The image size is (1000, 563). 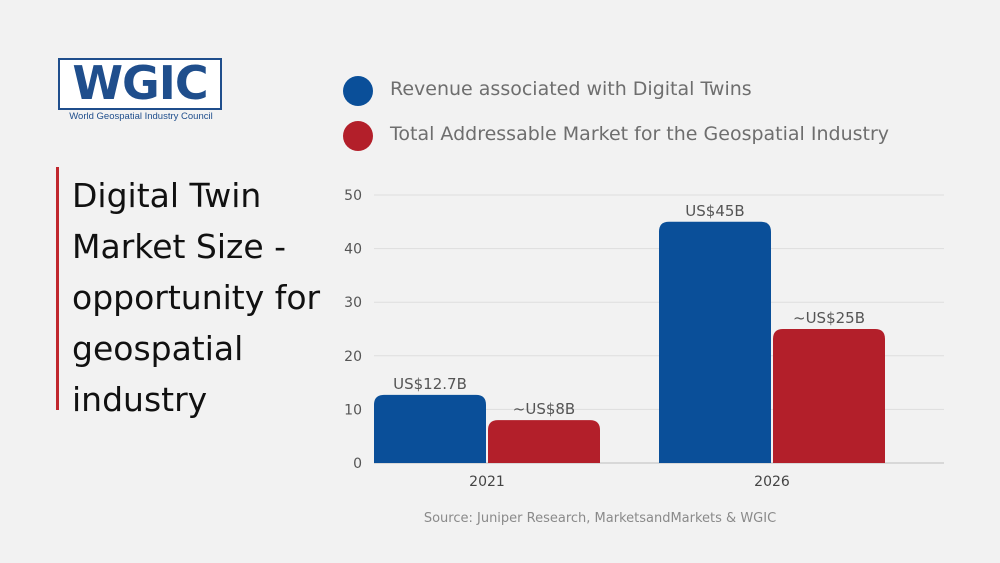 I want to click on wgic-logo: WGIC World Geospatial Industry Council, so click(x=141, y=91).